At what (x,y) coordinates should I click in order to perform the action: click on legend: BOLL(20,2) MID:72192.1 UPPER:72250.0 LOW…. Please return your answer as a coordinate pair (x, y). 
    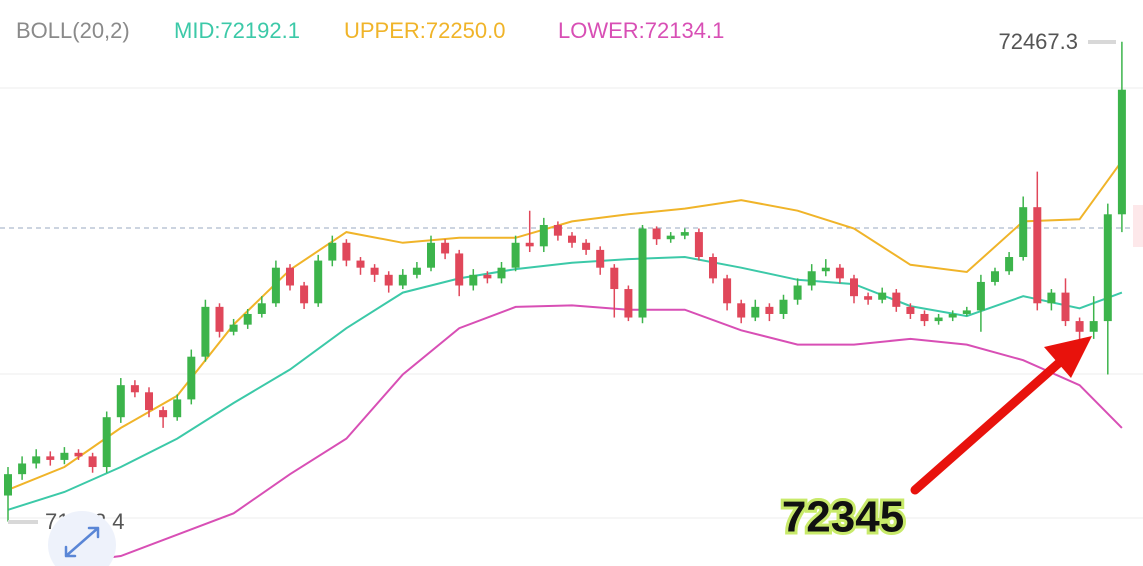
    Looking at the image, I should click on (370, 30).